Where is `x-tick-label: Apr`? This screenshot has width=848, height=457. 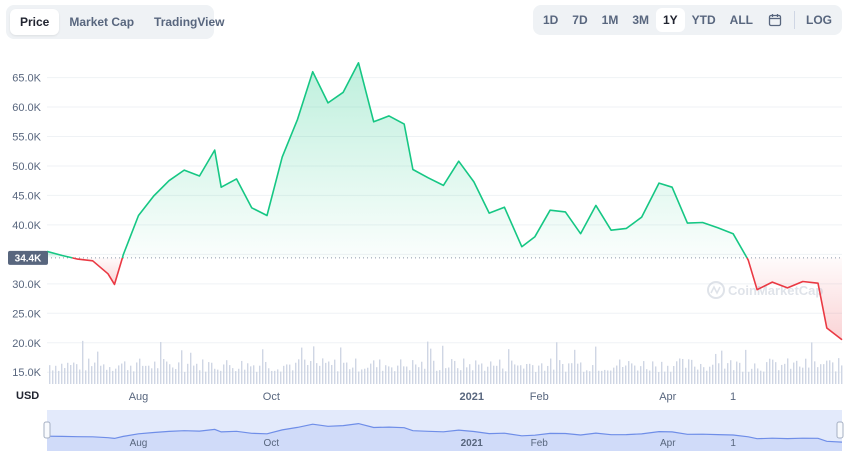 x-tick-label: Apr is located at coordinates (667, 397).